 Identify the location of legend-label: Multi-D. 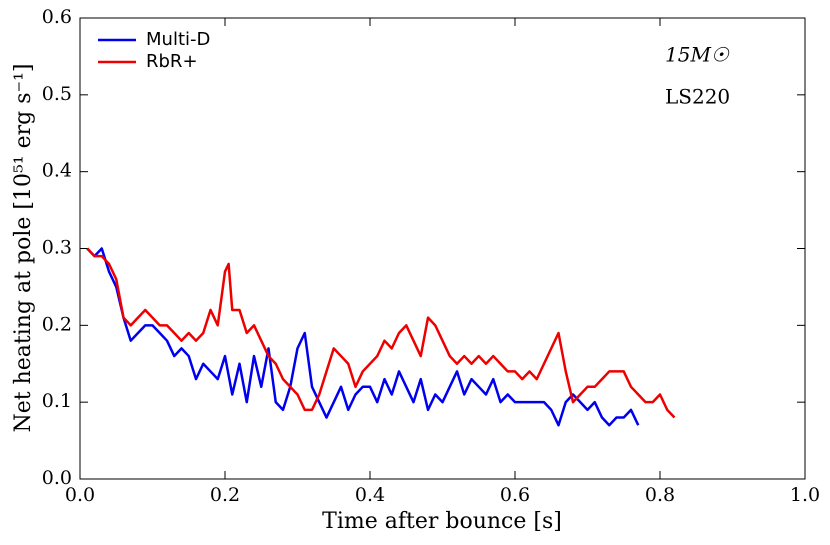
(178, 39).